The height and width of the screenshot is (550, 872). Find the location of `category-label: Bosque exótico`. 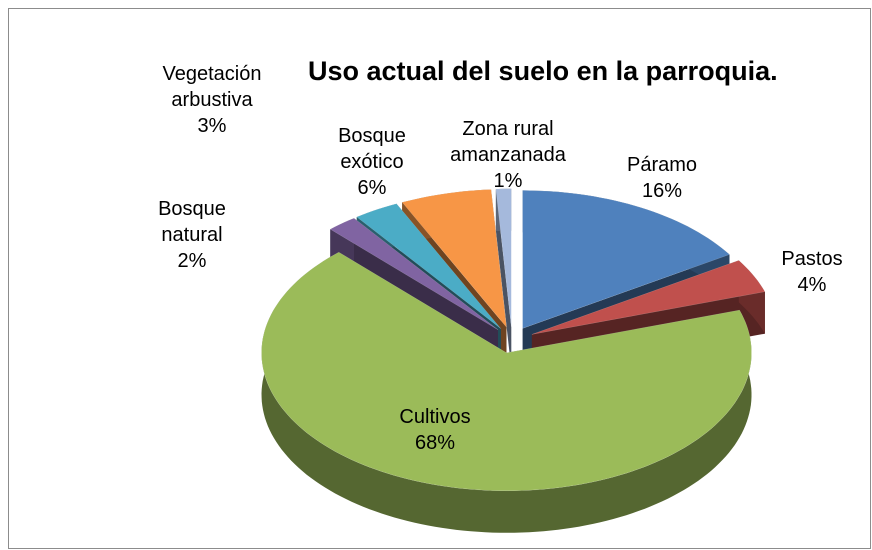

category-label: Bosque exótico is located at coordinates (372, 149).